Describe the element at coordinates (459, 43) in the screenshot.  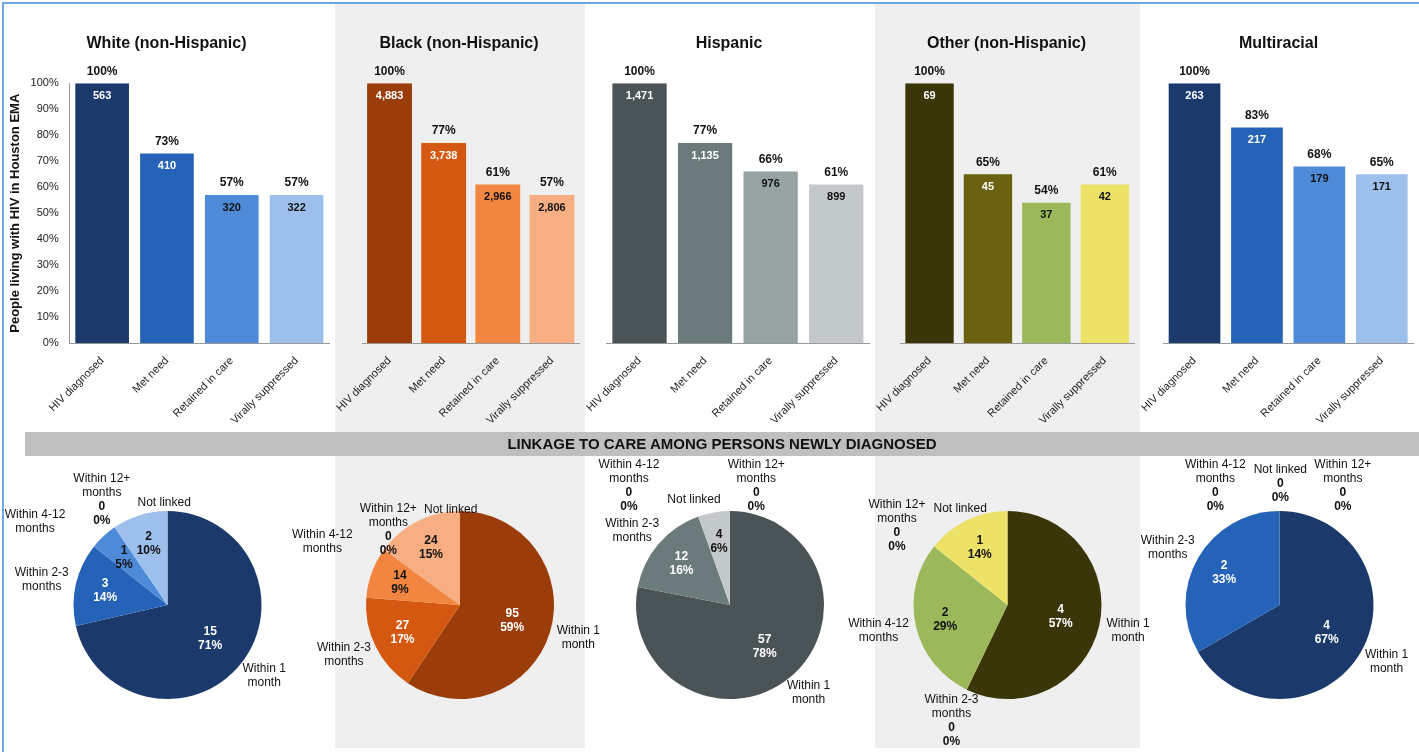
I see `chart-title: Black (non-Hispanic)` at that location.